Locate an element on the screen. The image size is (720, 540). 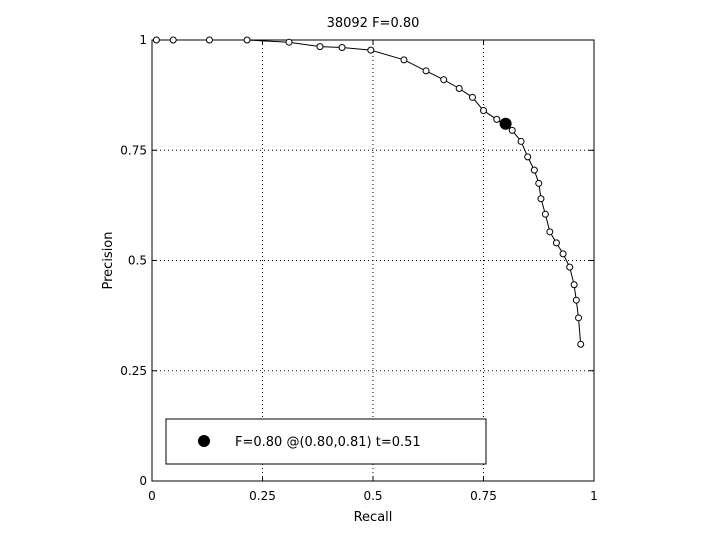
x-tick-label: 0.5 is located at coordinates (372, 496).